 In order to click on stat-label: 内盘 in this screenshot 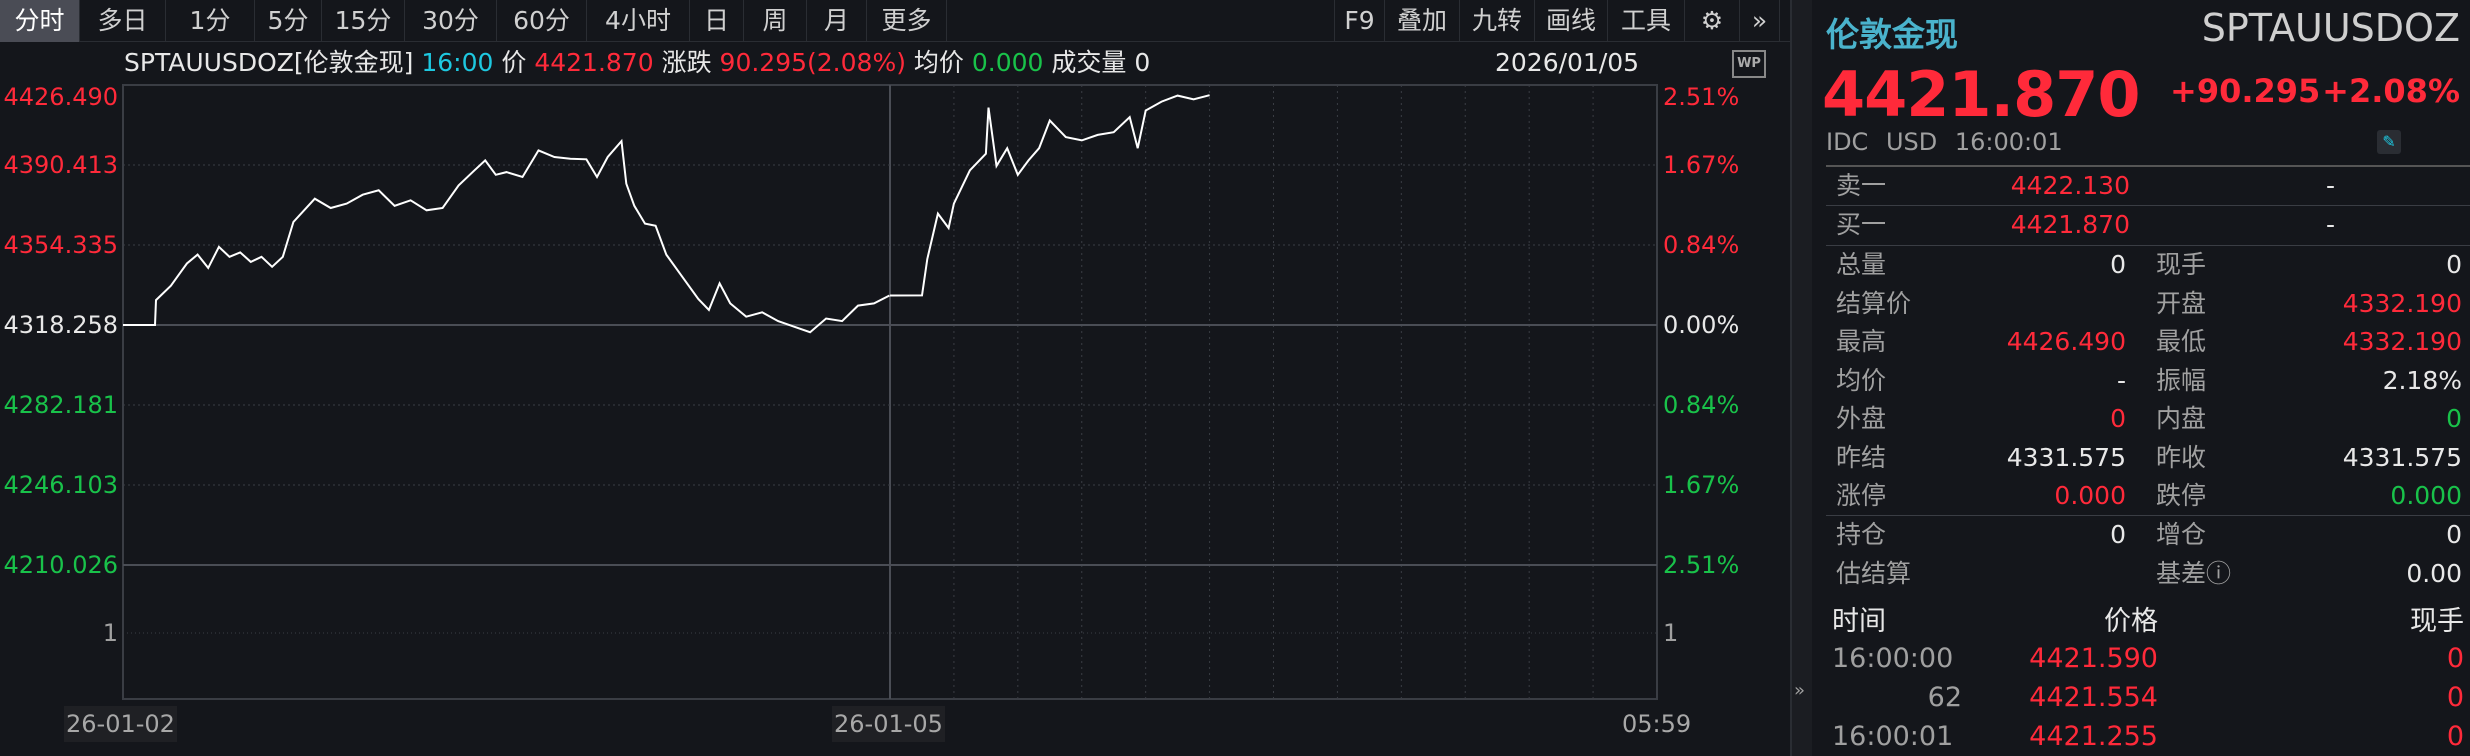, I will do `click(2181, 418)`.